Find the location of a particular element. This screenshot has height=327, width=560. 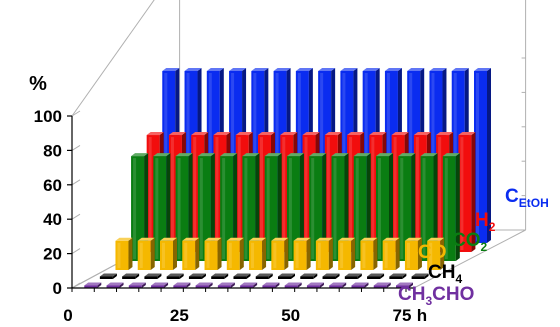

x-axis-title: h is located at coordinates (422, 315).